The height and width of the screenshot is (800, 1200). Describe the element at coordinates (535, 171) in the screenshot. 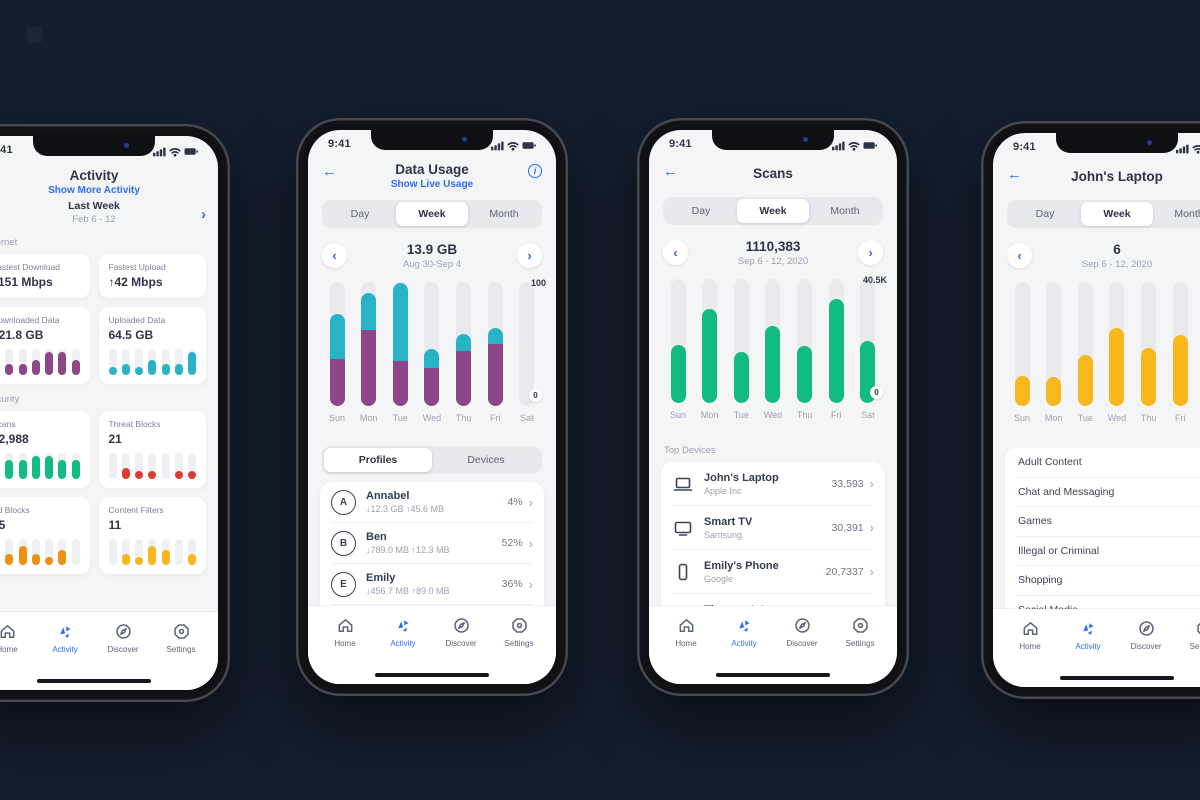

I see `info-icon: i` at that location.